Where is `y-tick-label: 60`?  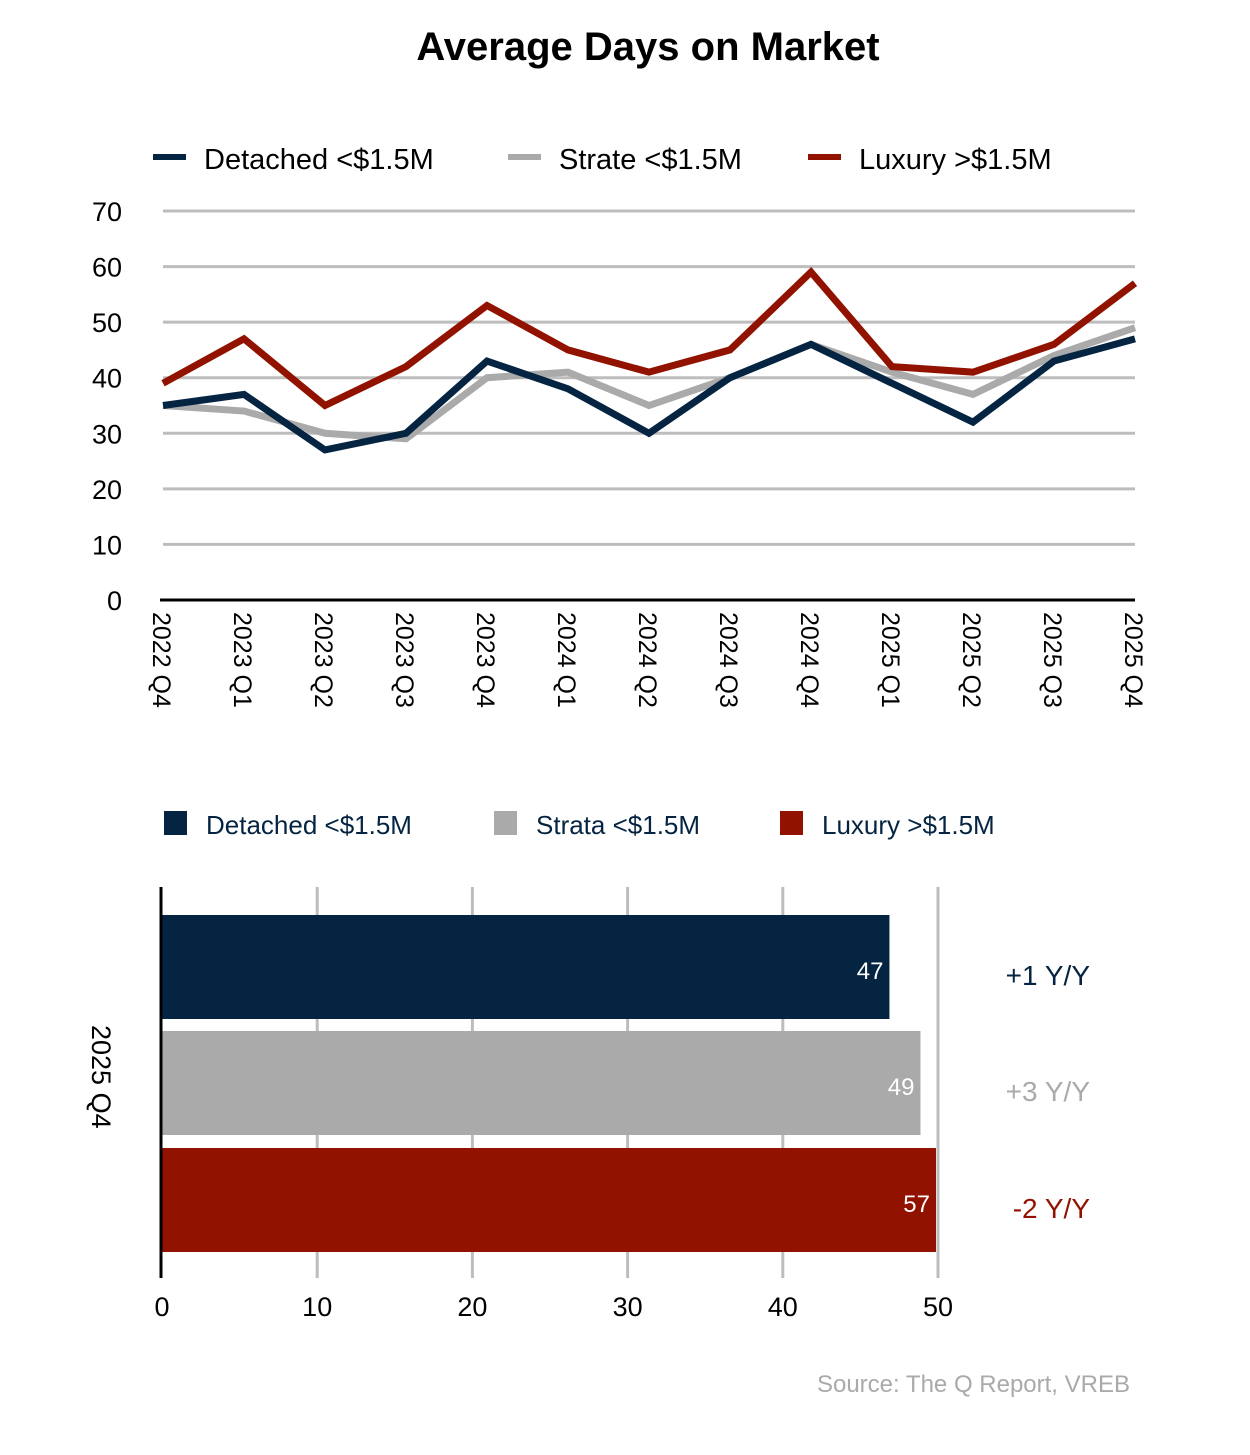
y-tick-label: 60 is located at coordinates (107, 268).